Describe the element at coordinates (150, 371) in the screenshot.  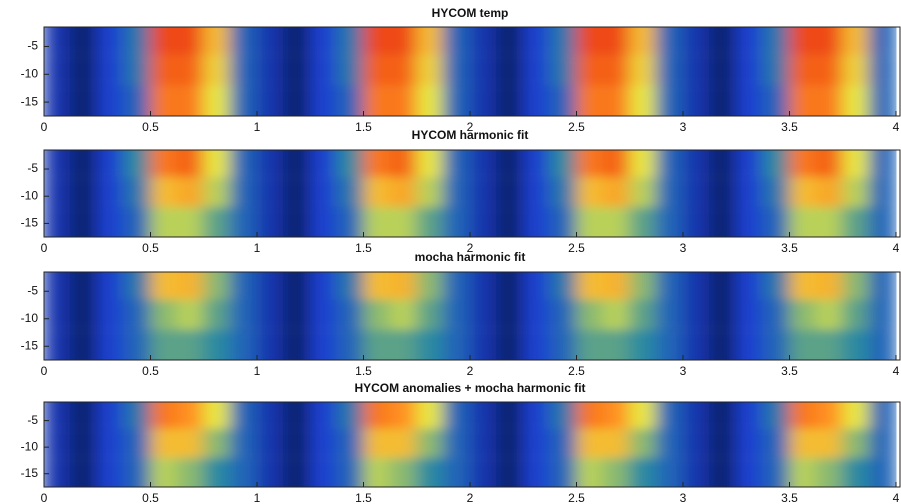
I see `x-tick-label: 0.5` at that location.